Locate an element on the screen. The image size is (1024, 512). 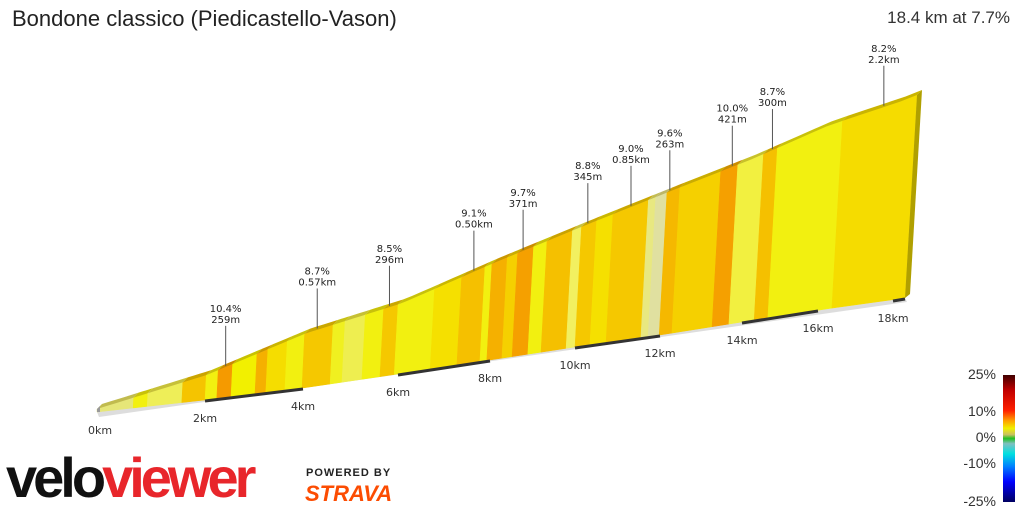
annotation-length: 0.57km is located at coordinates (317, 282).